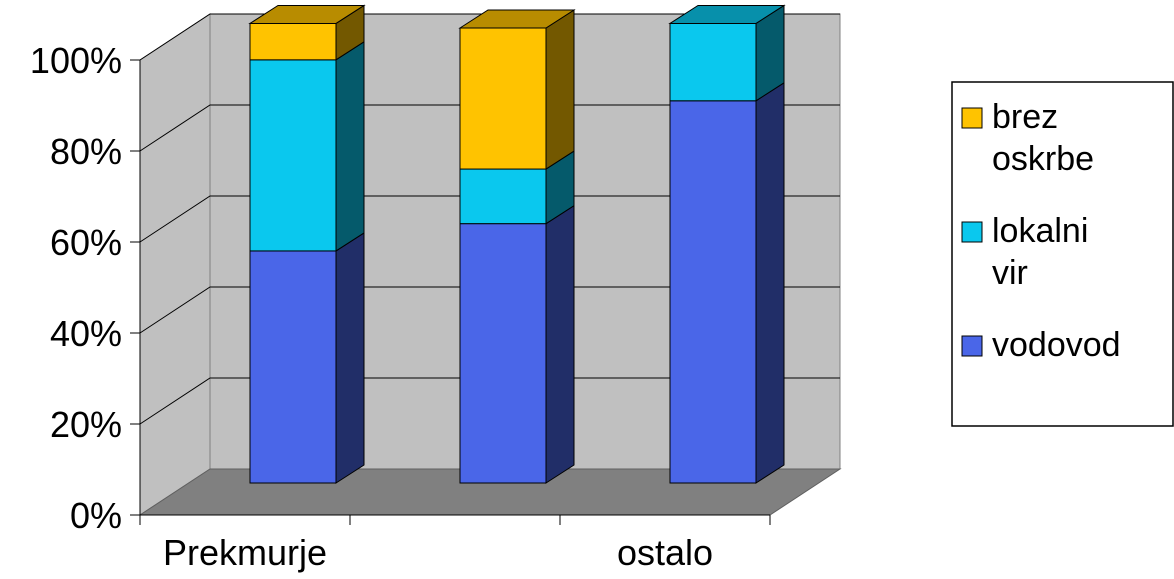  I want to click on legend-label: oskrbe, so click(1043, 159).